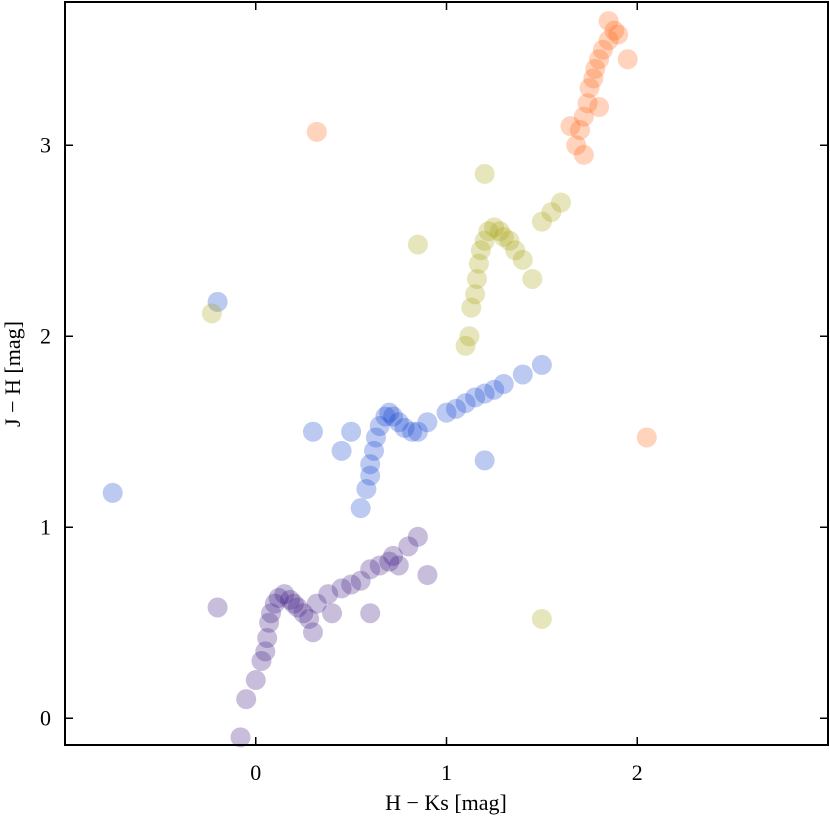 The width and height of the screenshot is (830, 824). What do you see at coordinates (45, 144) in the screenshot?
I see `y-tick-label: 3` at bounding box center [45, 144].